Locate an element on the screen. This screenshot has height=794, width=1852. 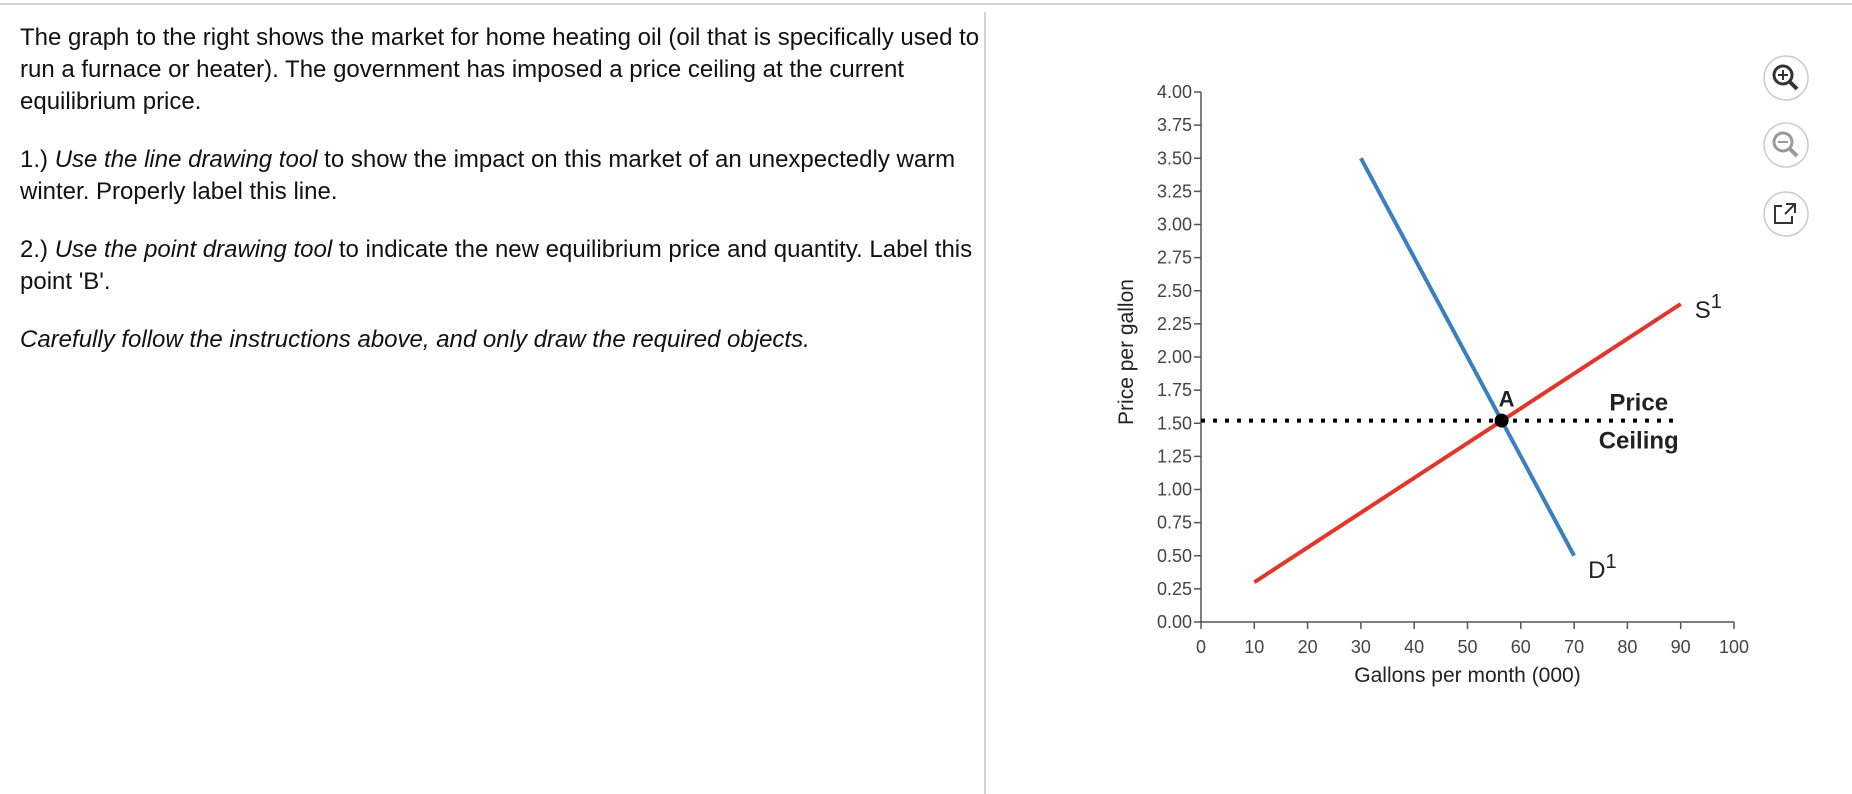
price-ceiling-label: Ceiling is located at coordinates (1639, 441).